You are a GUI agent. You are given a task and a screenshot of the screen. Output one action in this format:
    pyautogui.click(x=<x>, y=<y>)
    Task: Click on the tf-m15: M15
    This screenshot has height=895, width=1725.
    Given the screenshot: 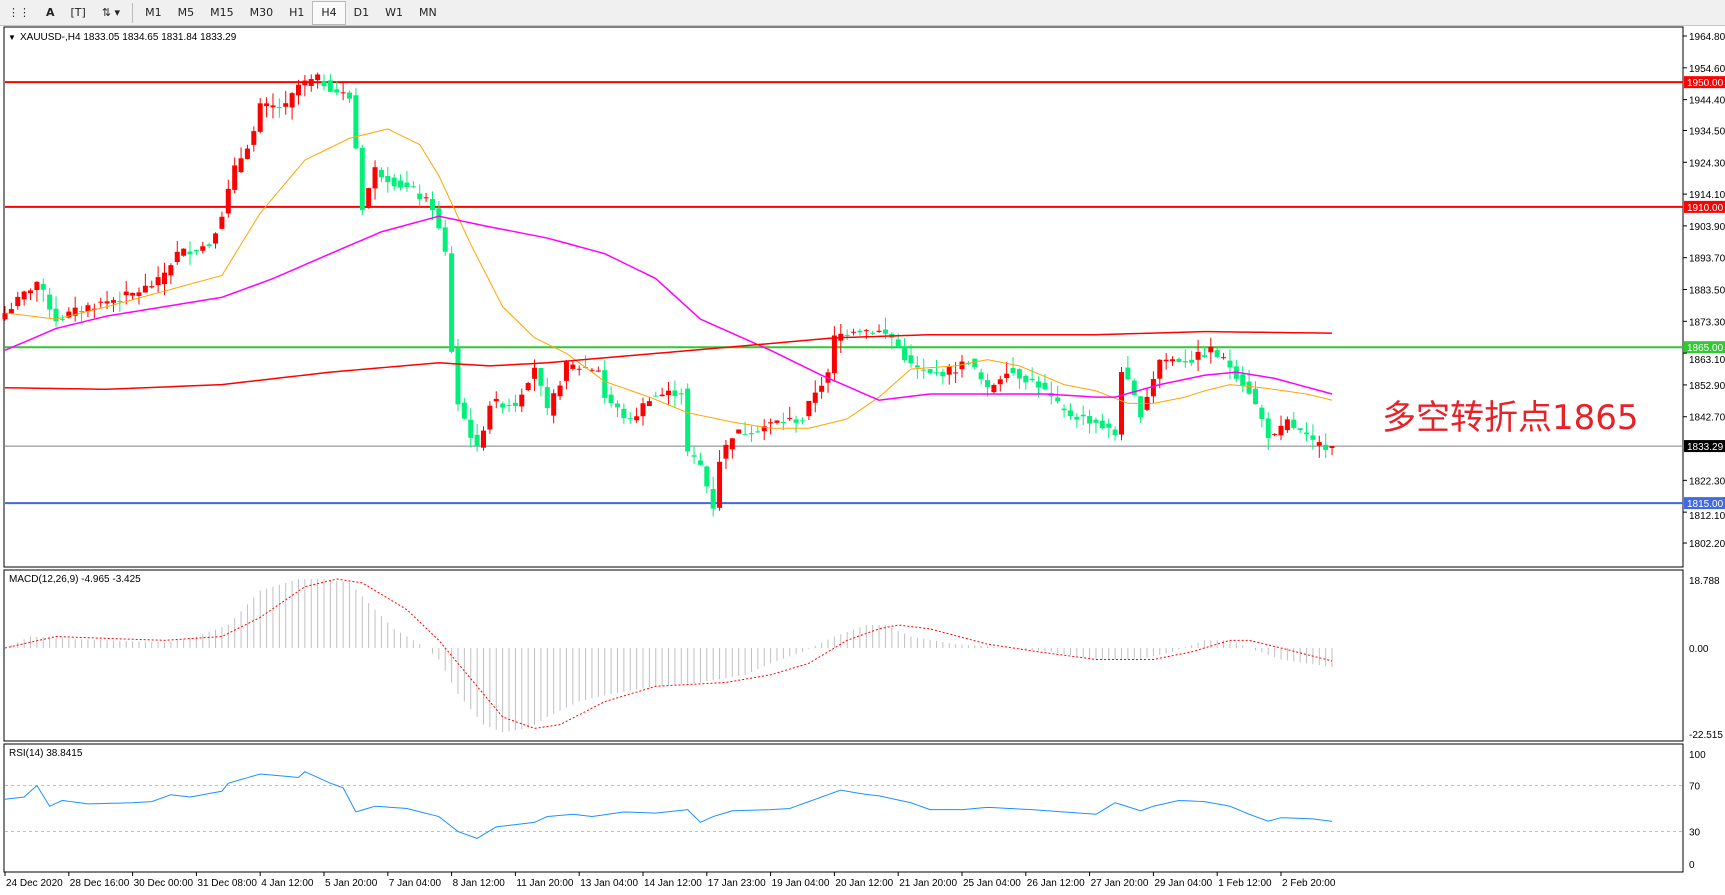 What is the action you would take?
    pyautogui.click(x=222, y=12)
    